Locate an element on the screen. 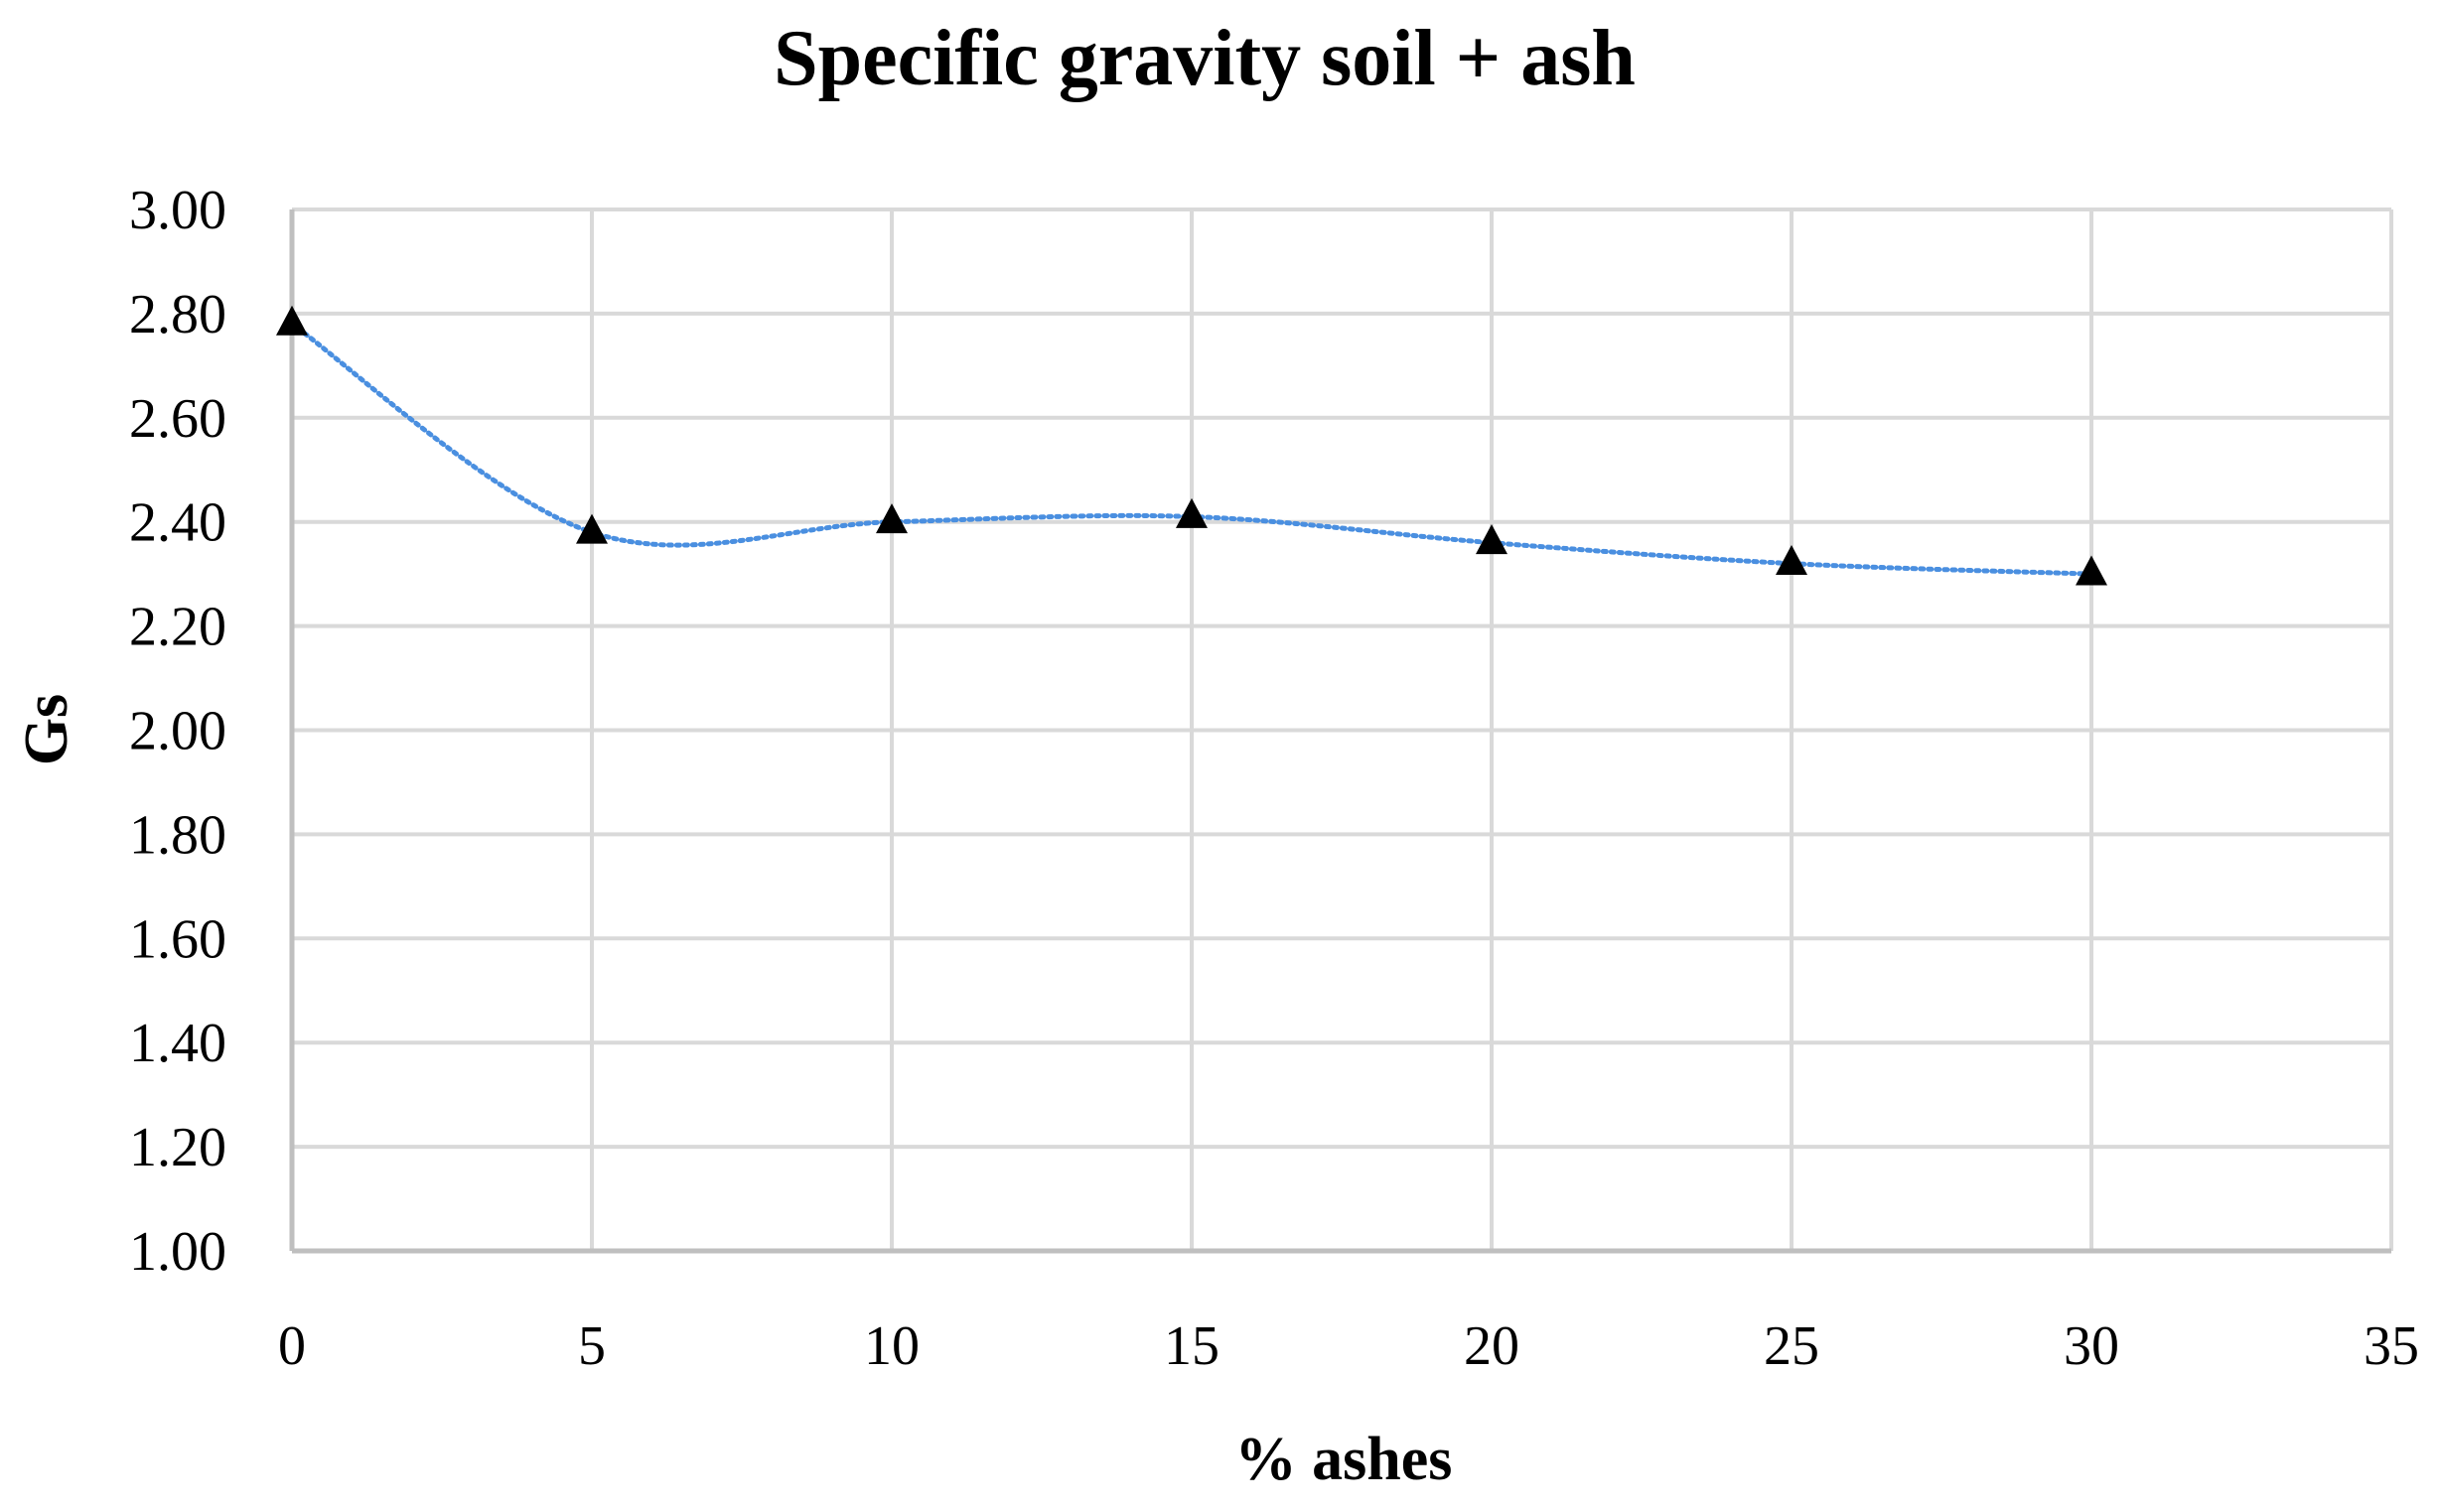 The image size is (2440, 1512). y-tick-label: 2.00 is located at coordinates (177, 731).